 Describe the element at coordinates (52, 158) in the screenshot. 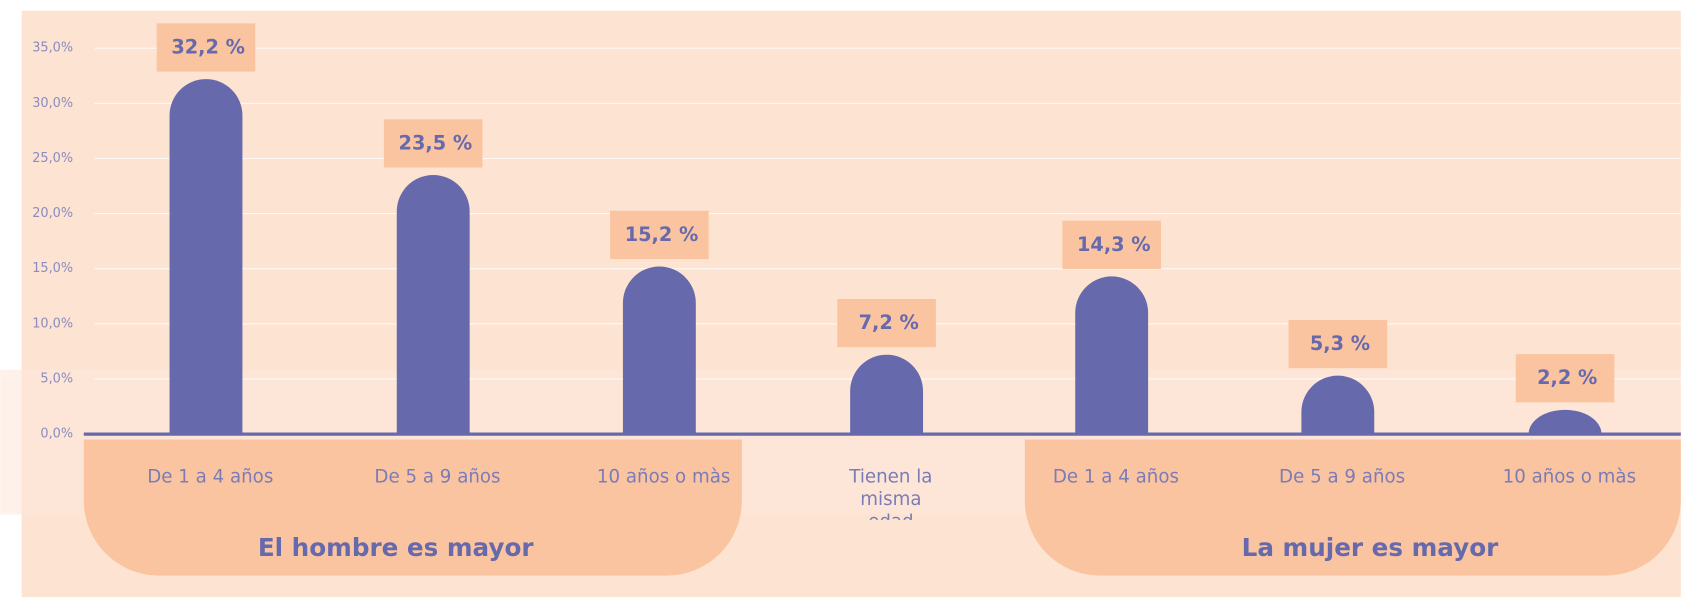

I see `y-tick-label: 25,0%` at that location.